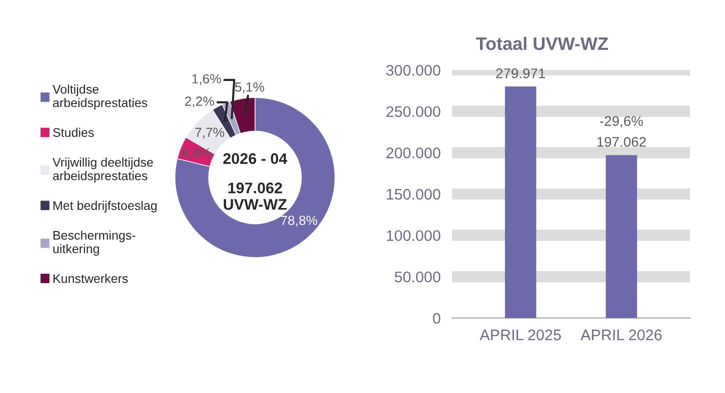 The image size is (725, 393). I want to click on legend-label: Met bedrijfstoeslag, so click(105, 206).